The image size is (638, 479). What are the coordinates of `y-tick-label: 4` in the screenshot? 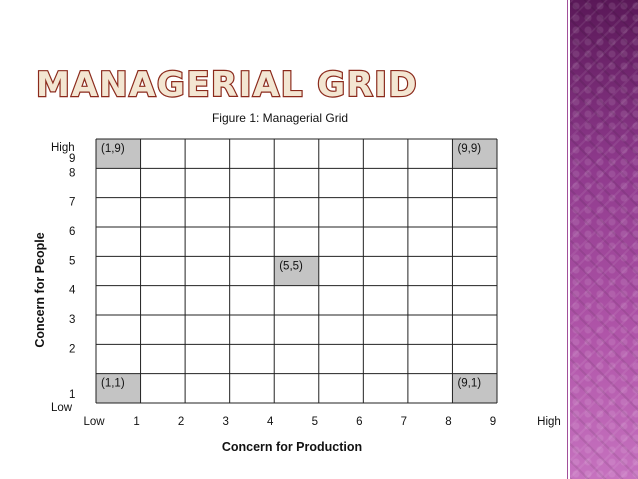 It's located at (72, 291).